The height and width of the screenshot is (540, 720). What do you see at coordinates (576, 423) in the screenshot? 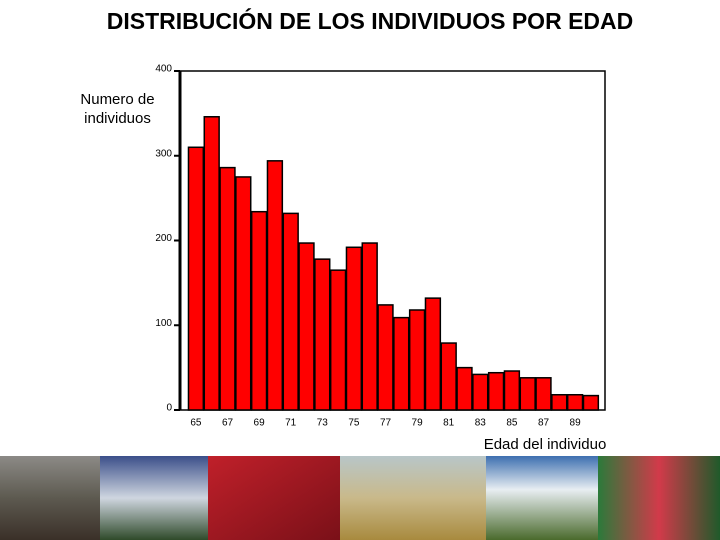
I see `x-tick-label: 89` at bounding box center [576, 423].